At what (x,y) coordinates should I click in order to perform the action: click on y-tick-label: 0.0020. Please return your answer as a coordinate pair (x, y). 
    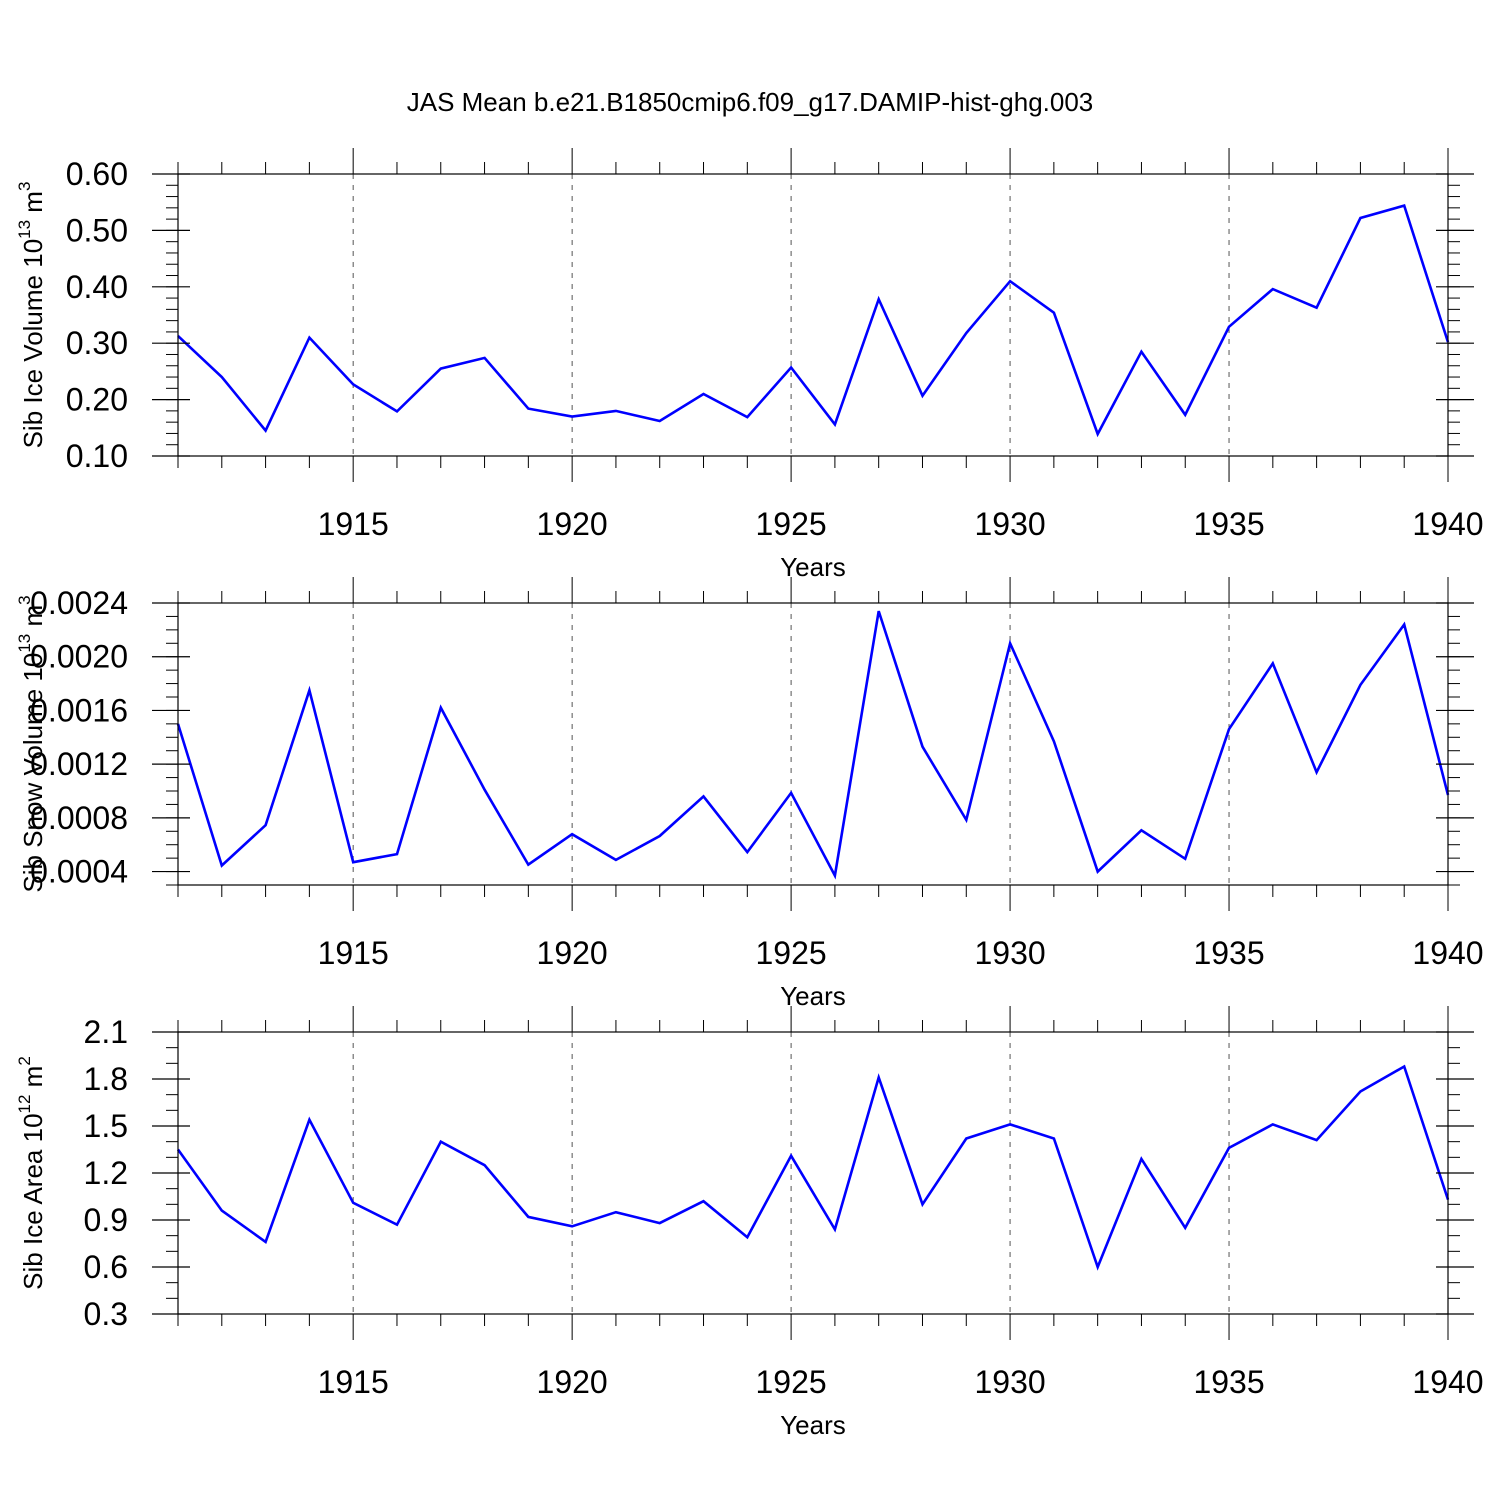
    Looking at the image, I should click on (79, 657).